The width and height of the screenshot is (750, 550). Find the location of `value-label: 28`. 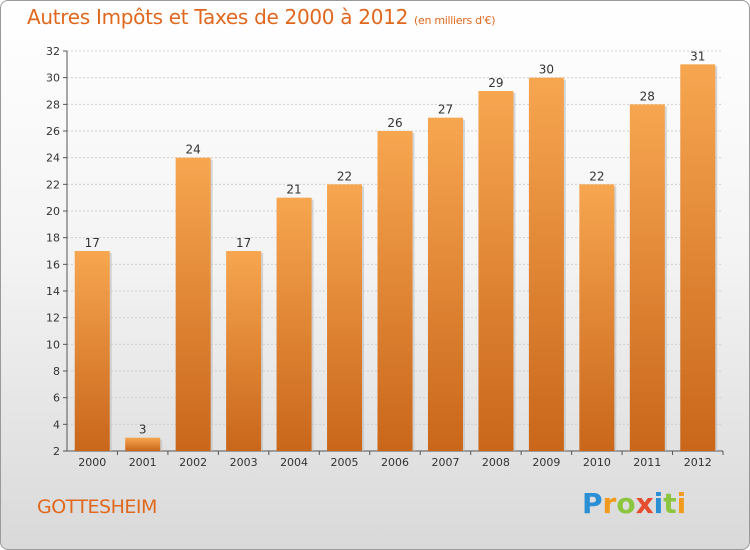

value-label: 28 is located at coordinates (647, 96).